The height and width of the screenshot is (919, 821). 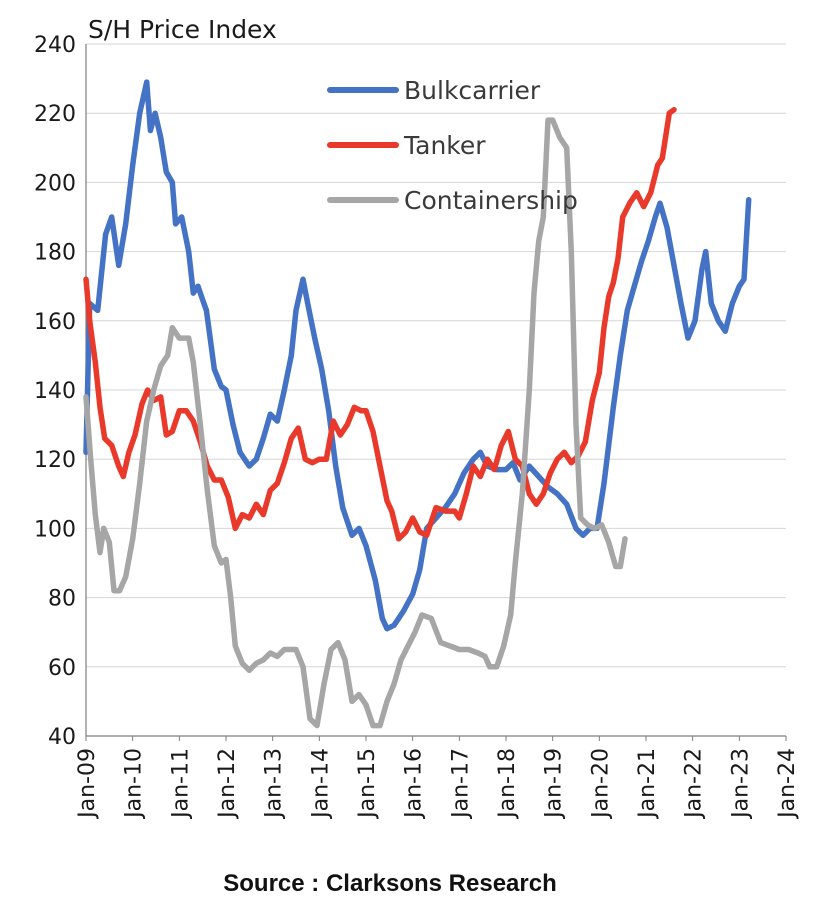 I want to click on x-tick-label: Jan-21, so click(x=647, y=784).